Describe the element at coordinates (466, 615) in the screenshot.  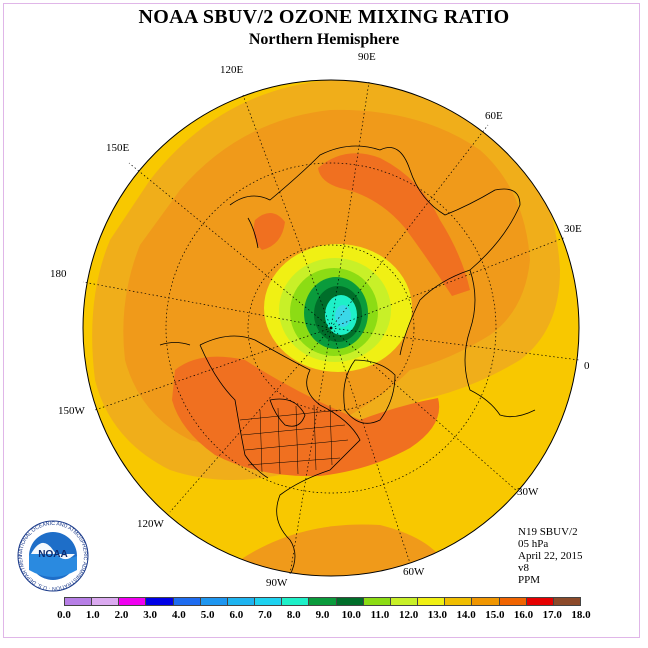
I see `colorbar-tick-label: 14.0` at that location.